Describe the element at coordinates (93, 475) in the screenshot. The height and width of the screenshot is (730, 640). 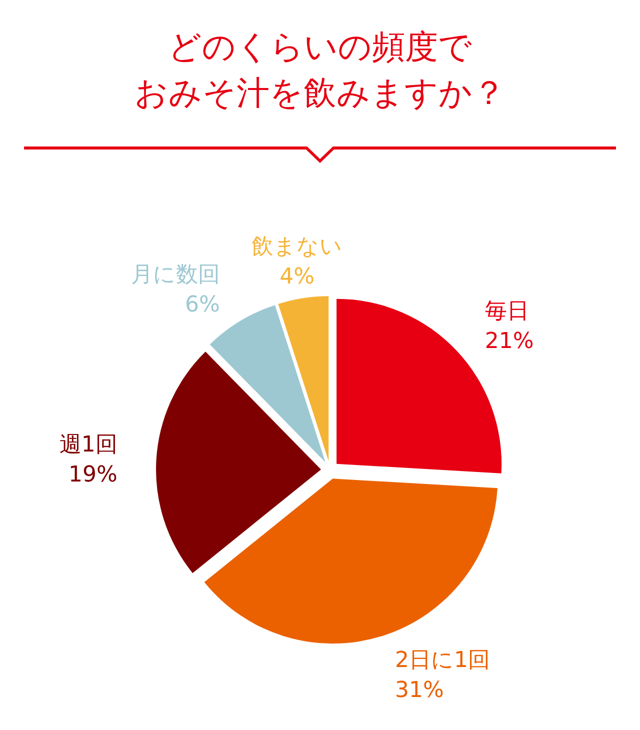
I see `data-label: 19%` at that location.